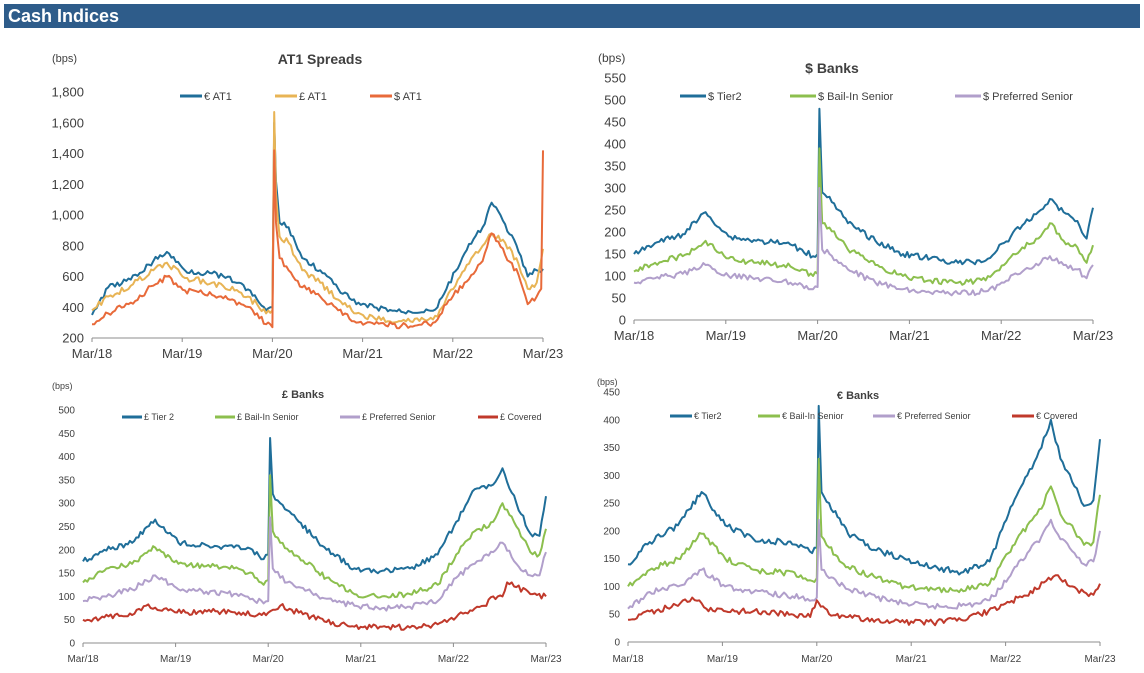 This screenshot has width=1144, height=673. Describe the element at coordinates (572, 16) in the screenshot. I see `section-header: Cash Indices` at that location.